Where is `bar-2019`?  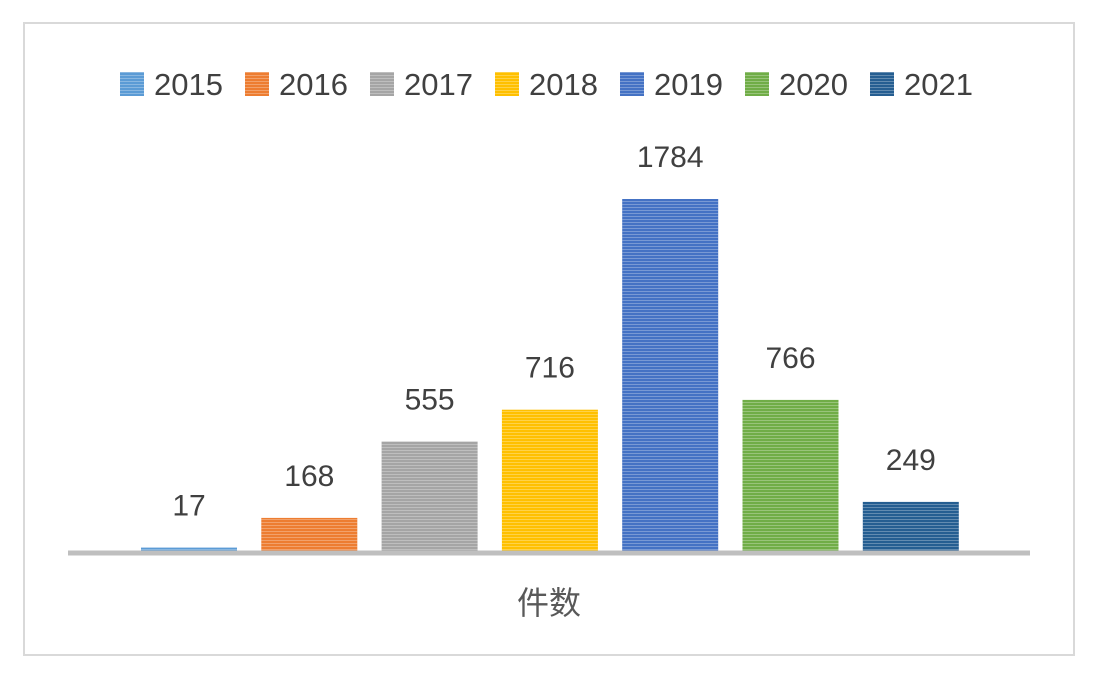
bar-2019 is located at coordinates (670, 375).